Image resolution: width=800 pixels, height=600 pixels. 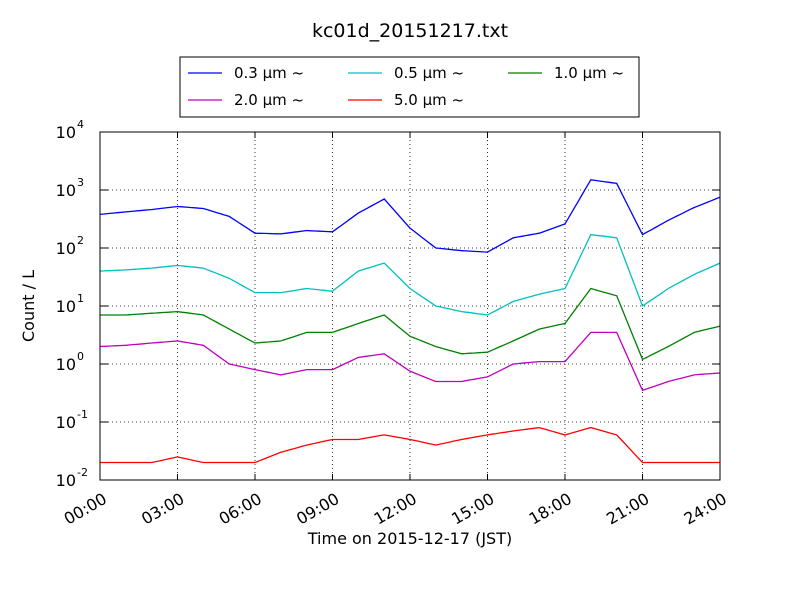 I want to click on y-tick-exponent: 0, so click(x=80, y=356).